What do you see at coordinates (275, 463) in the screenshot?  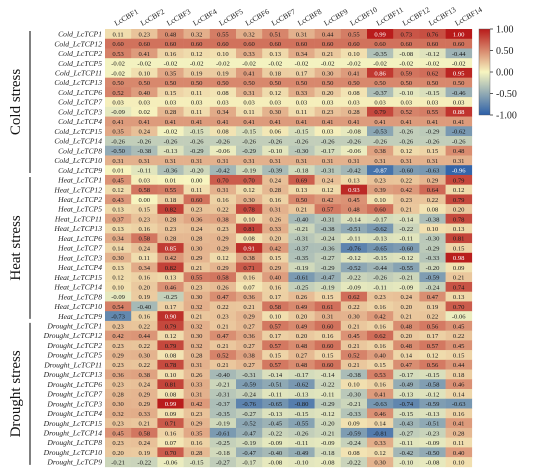 I see `cell-value: -0.08` at bounding box center [275, 463].